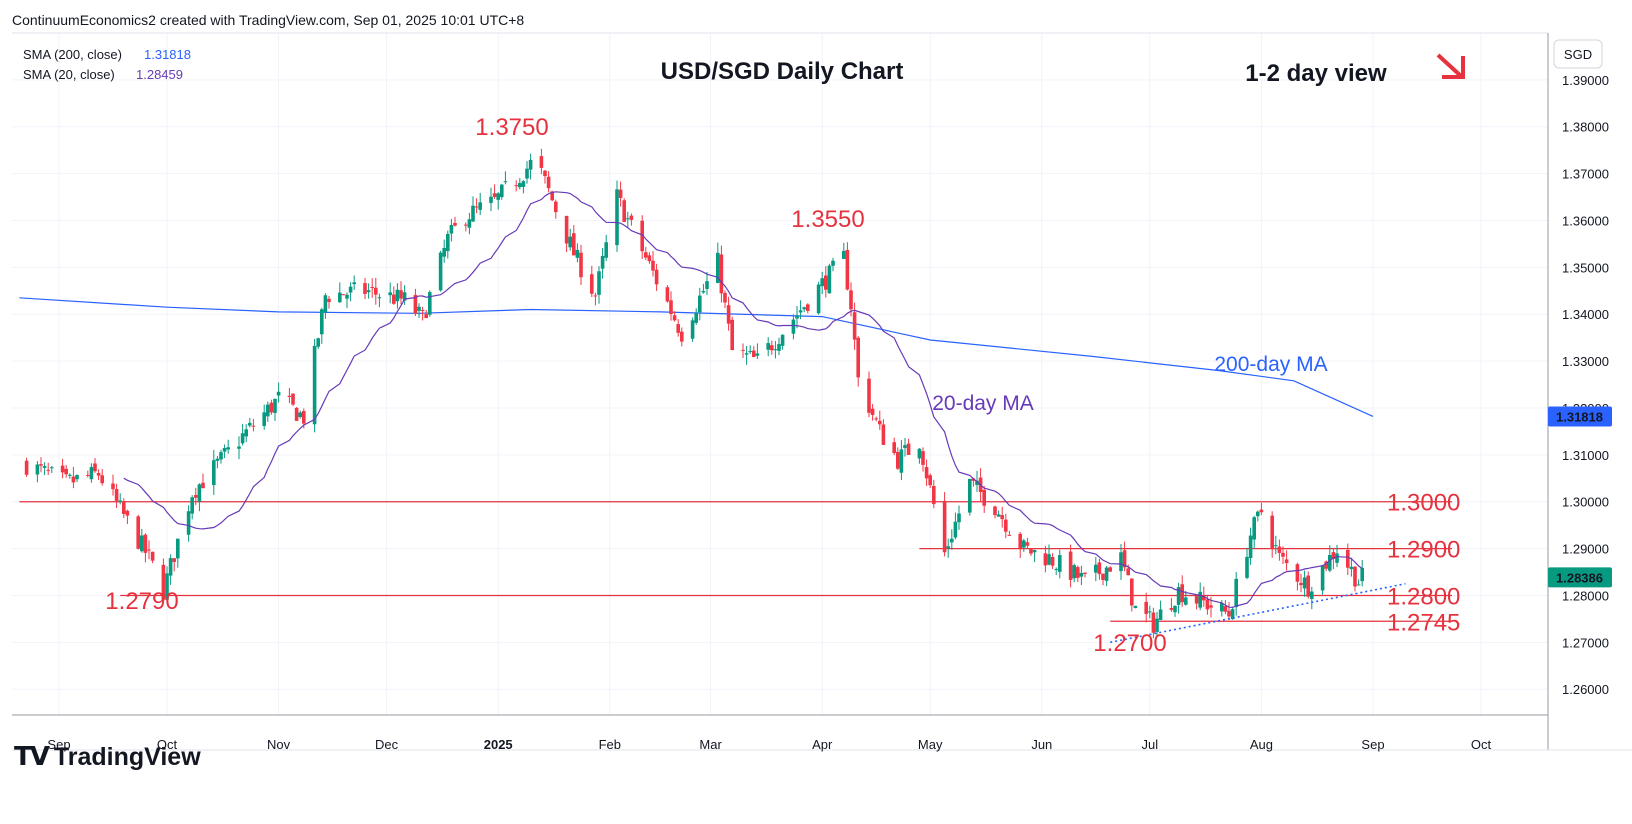 The image size is (1632, 824). I want to click on y-tick-label: 1.35000, so click(1585, 267).